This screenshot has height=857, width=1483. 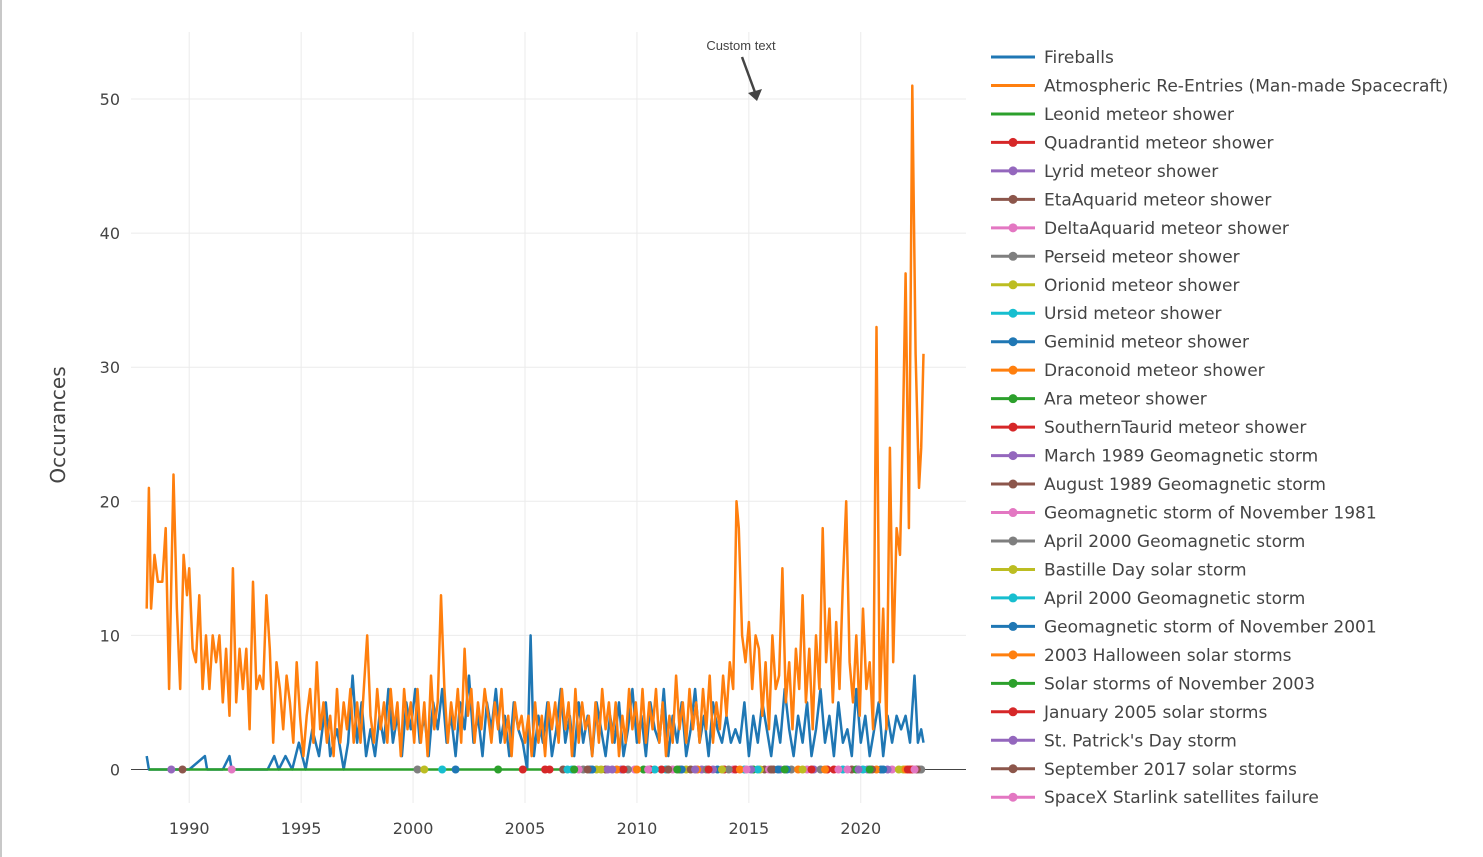 What do you see at coordinates (1166, 229) in the screenshot?
I see `legend-label: DeltaAquarid meteor shower` at bounding box center [1166, 229].